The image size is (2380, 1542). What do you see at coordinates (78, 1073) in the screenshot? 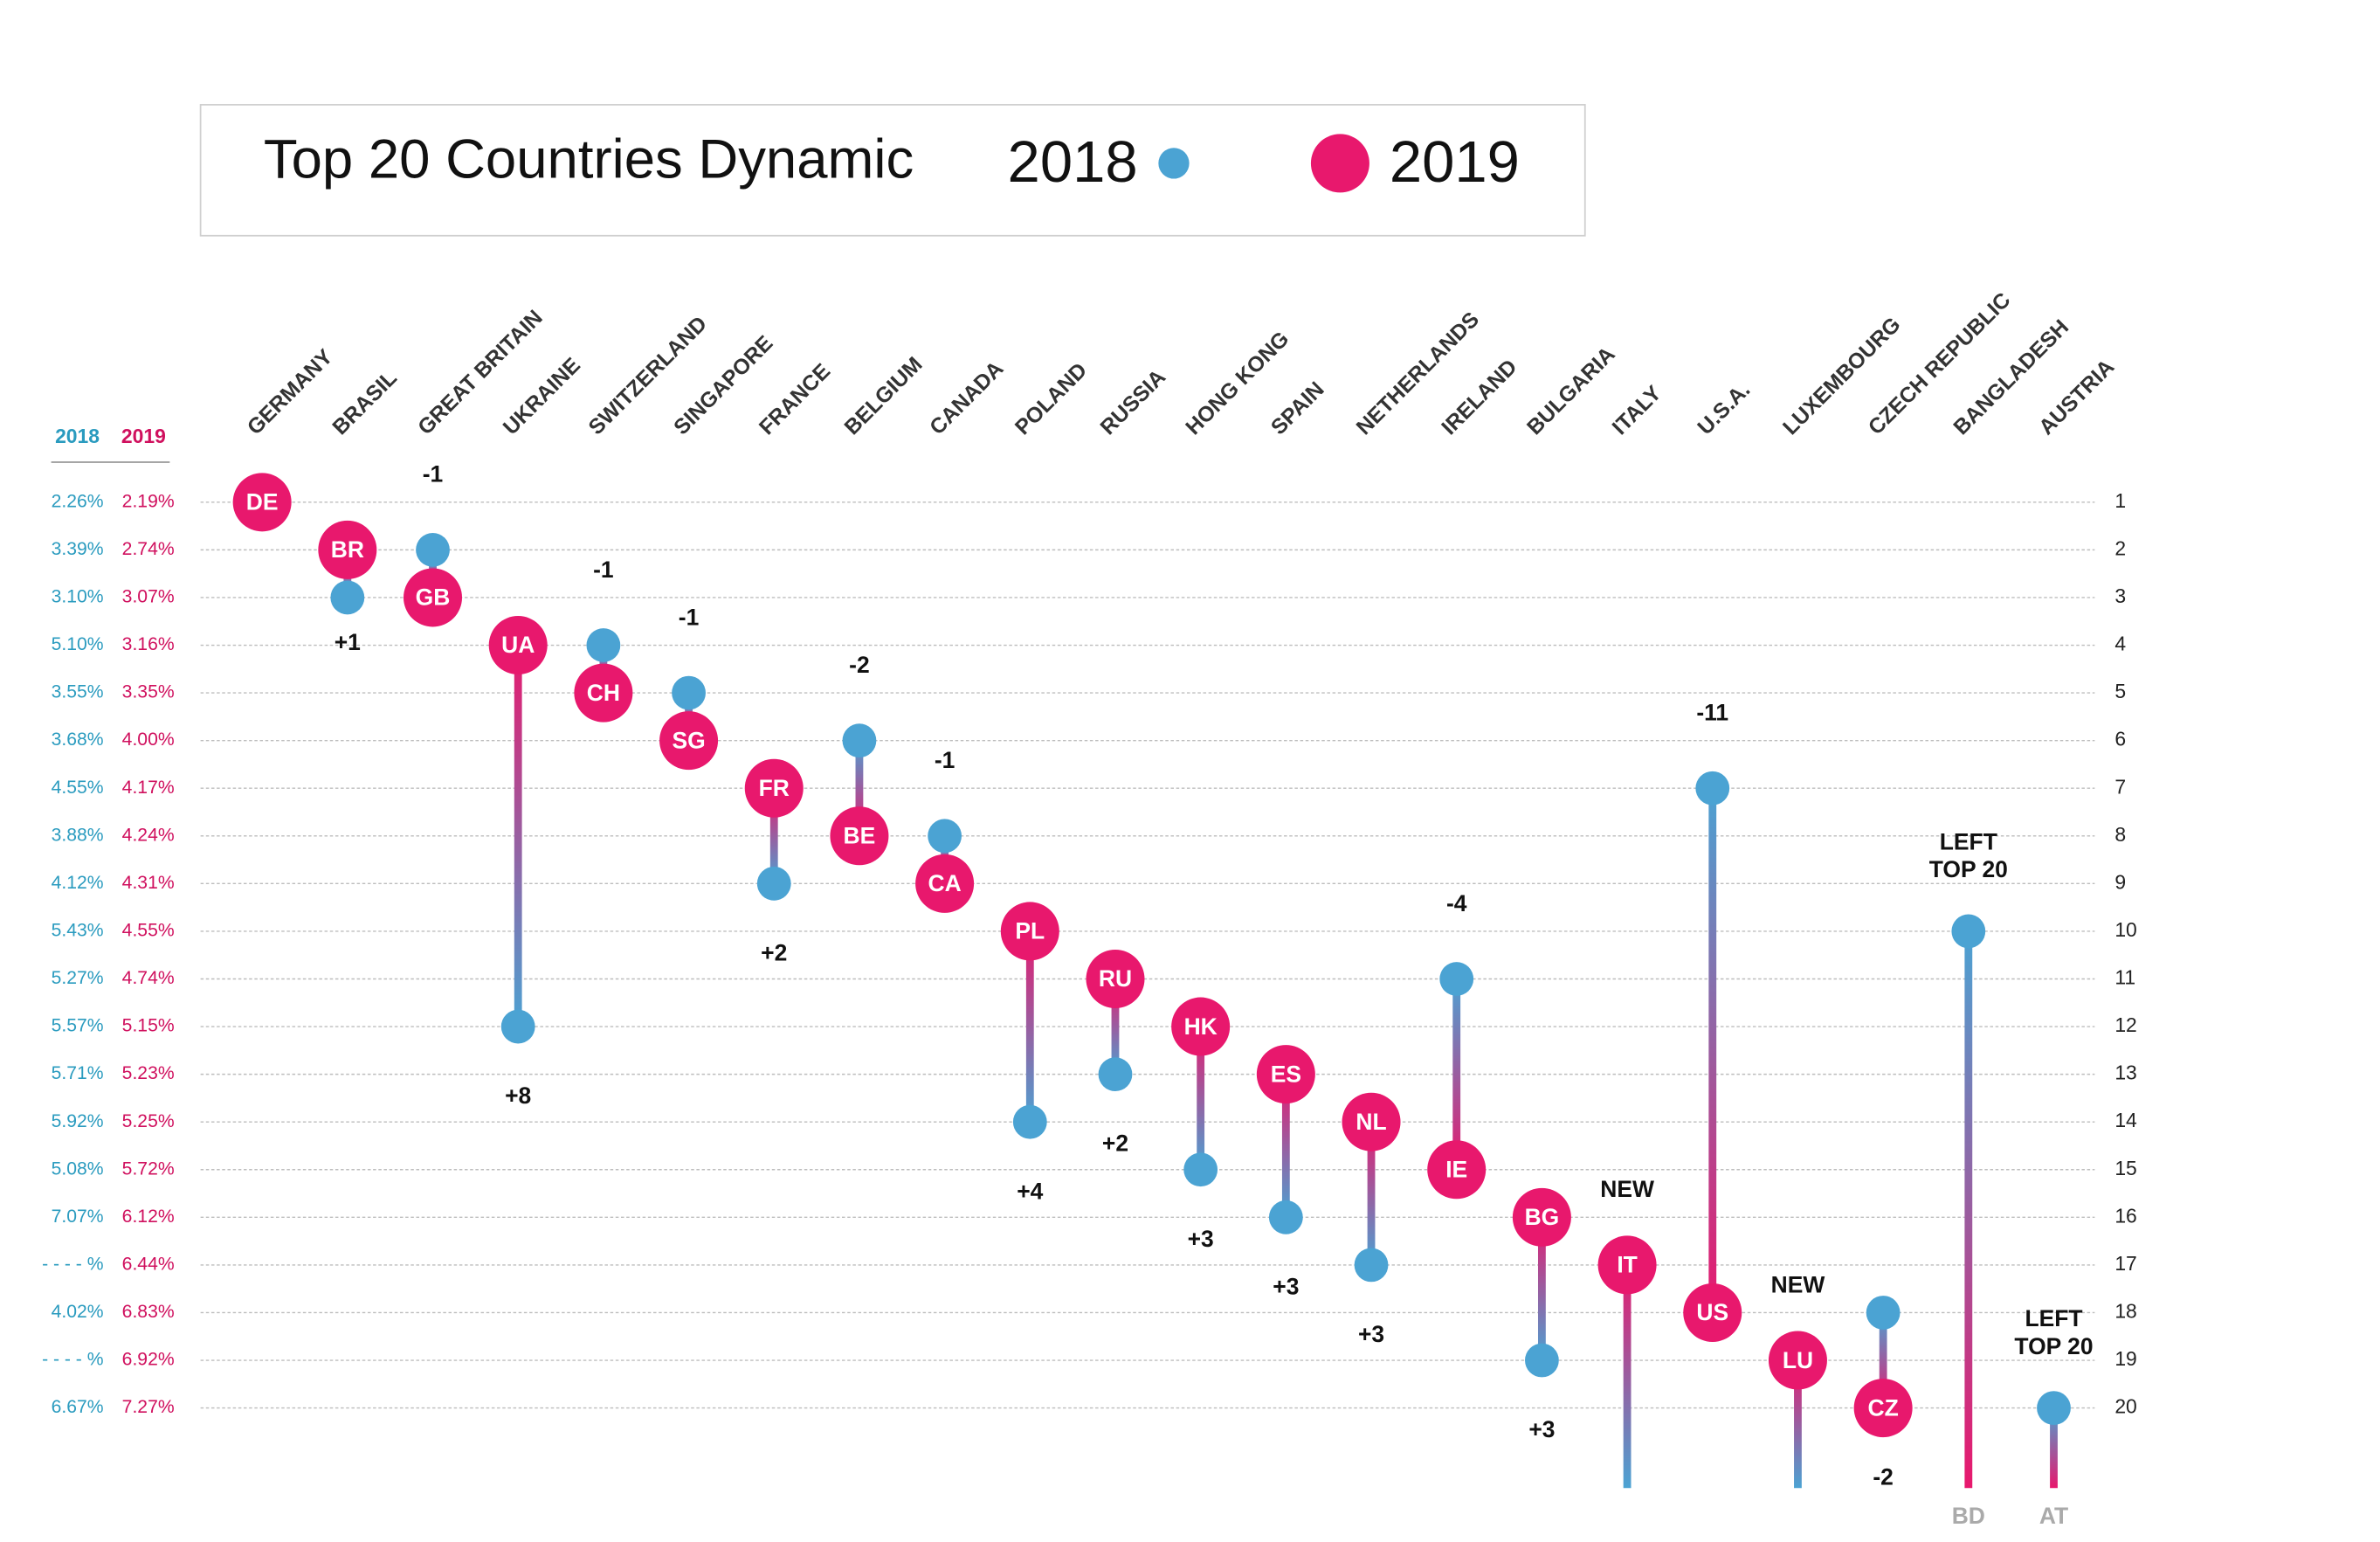
I see `share-value: 5.71%` at bounding box center [78, 1073].